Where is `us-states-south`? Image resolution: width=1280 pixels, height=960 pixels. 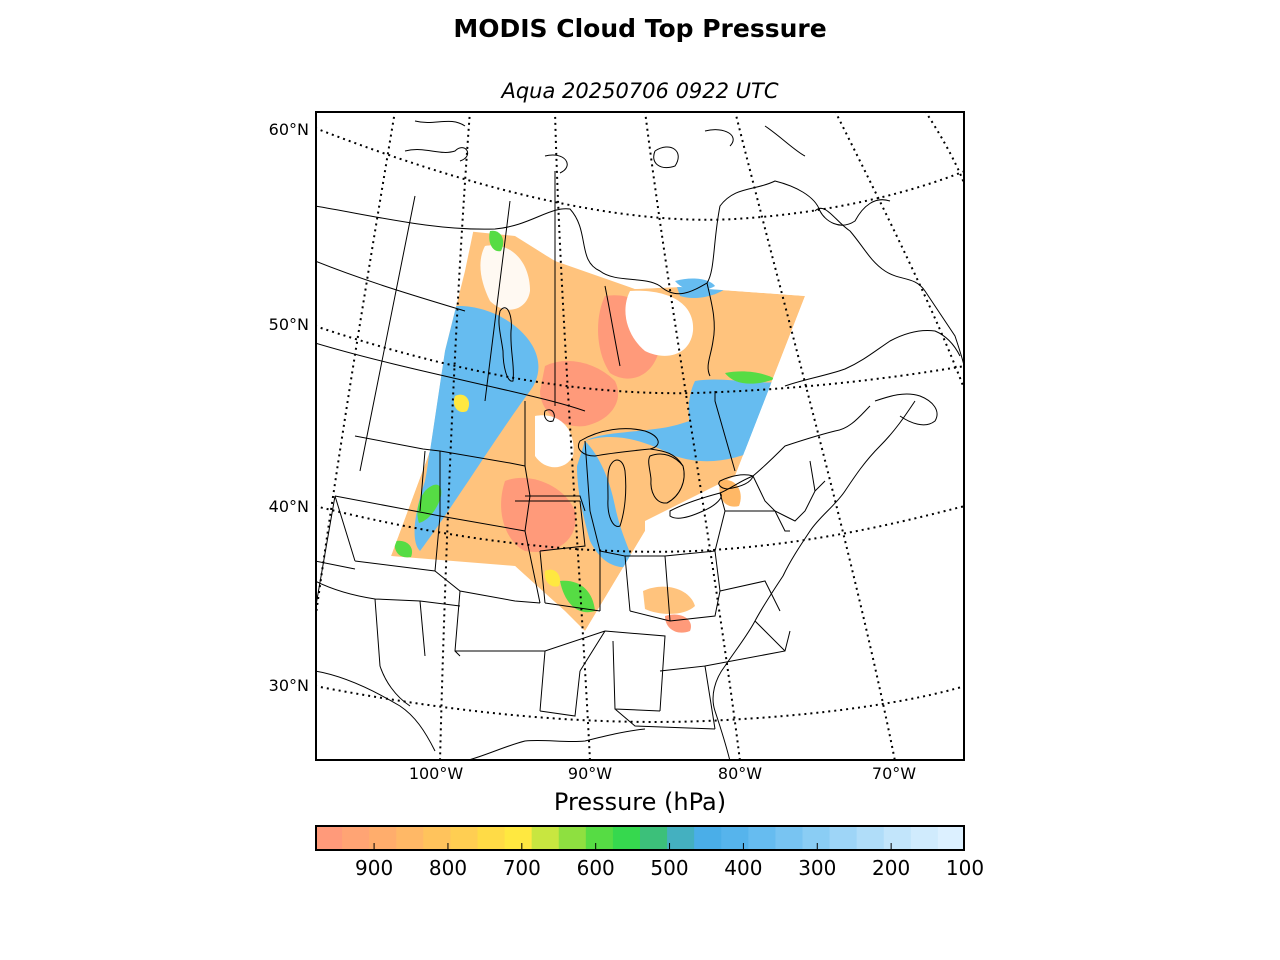
us-states-south is located at coordinates (623, 675).